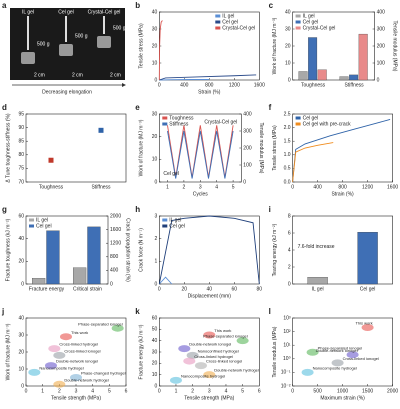 The height and width of the screenshot is (409, 400). I want to click on x-tick-label: 400, so click(317, 187).